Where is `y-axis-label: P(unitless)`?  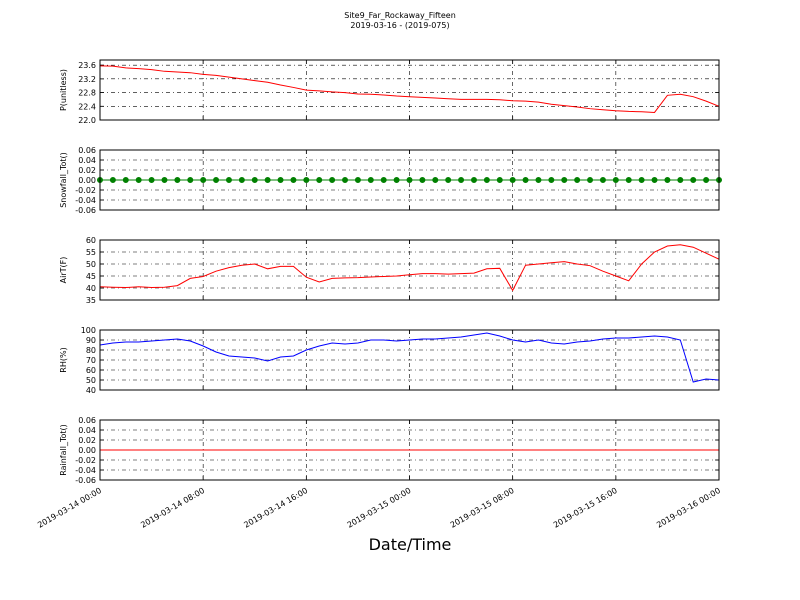
y-axis-label: P(unitless) is located at coordinates (63, 90).